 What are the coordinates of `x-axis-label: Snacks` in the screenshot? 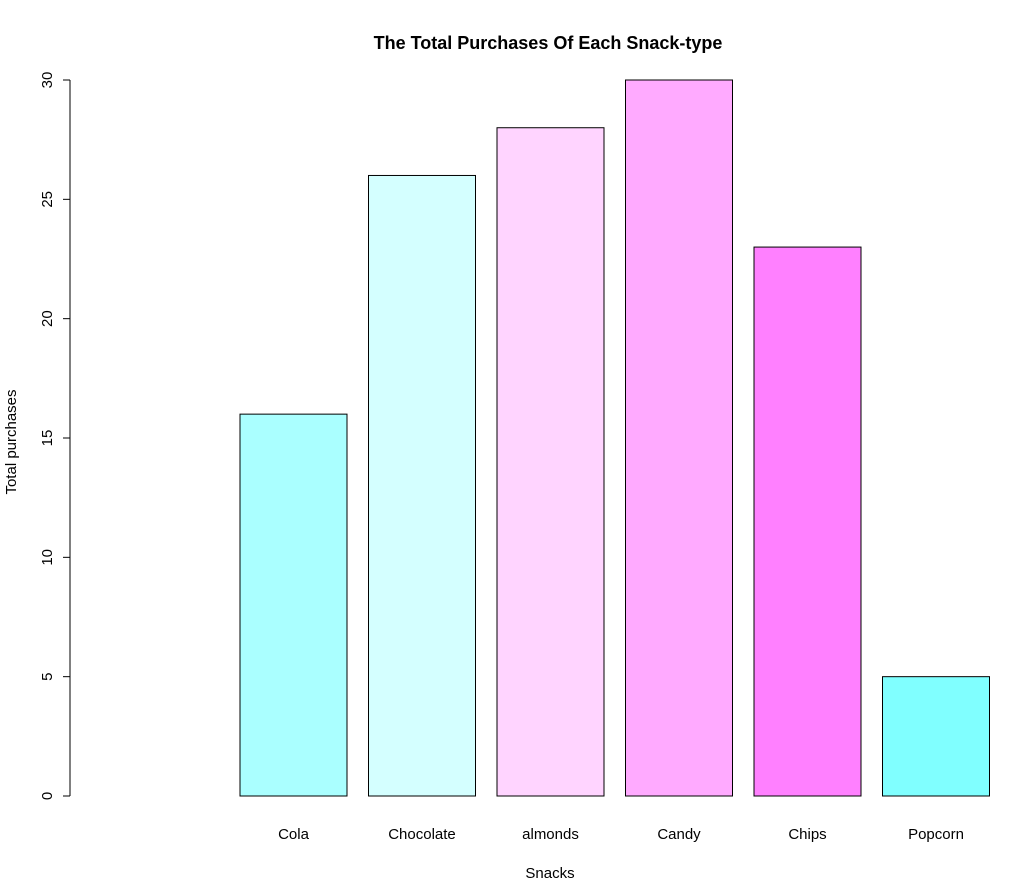 It's located at (549, 873).